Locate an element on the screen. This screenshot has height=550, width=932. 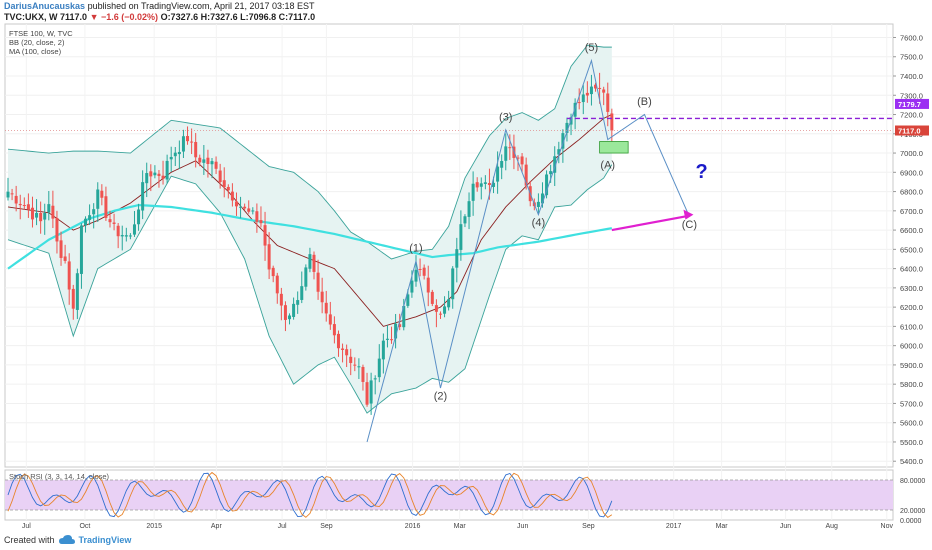
price-tick-label: 5900.0 is located at coordinates (911, 365).